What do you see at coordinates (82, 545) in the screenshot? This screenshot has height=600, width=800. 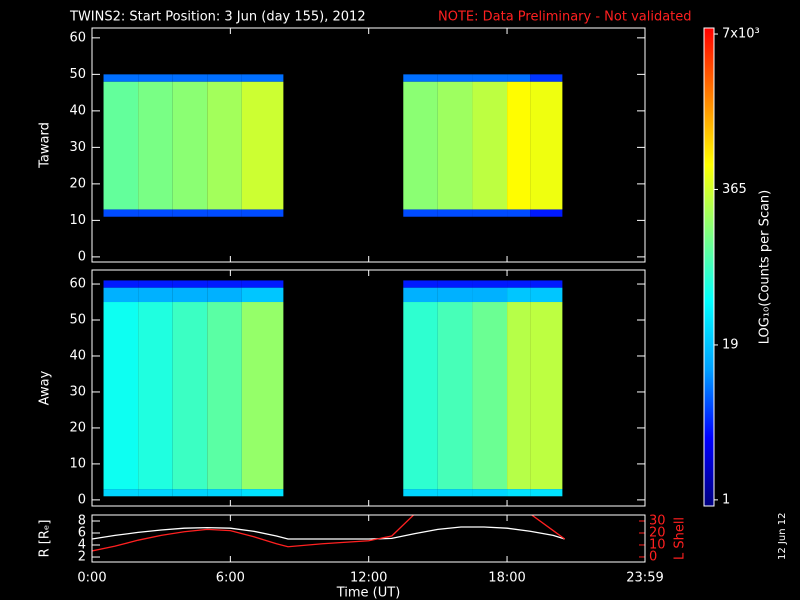 I see `y-tick-label: 4` at bounding box center [82, 545].